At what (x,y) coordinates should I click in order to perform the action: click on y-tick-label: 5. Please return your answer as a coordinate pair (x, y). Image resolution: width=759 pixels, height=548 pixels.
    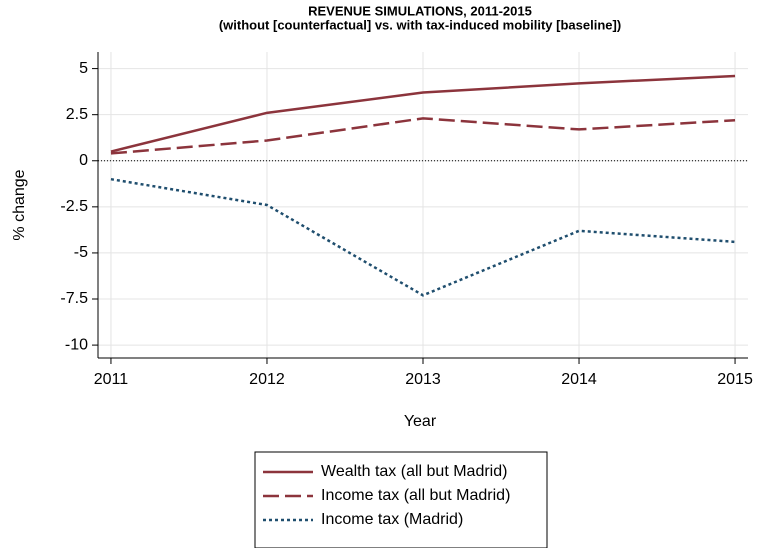
    Looking at the image, I should click on (83, 68).